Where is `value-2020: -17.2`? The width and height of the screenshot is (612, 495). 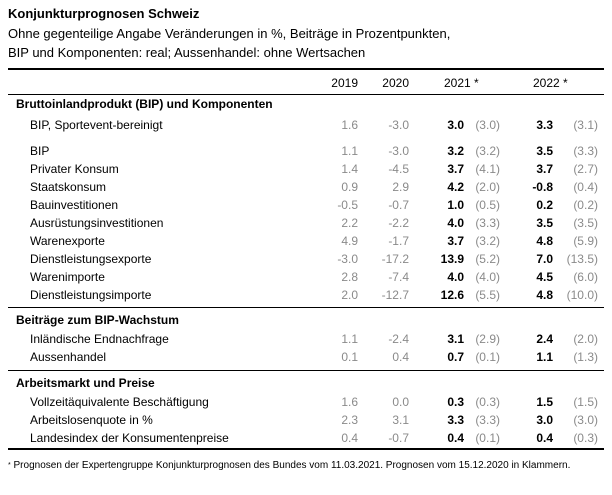 value-2020: -17.2 is located at coordinates (395, 259).